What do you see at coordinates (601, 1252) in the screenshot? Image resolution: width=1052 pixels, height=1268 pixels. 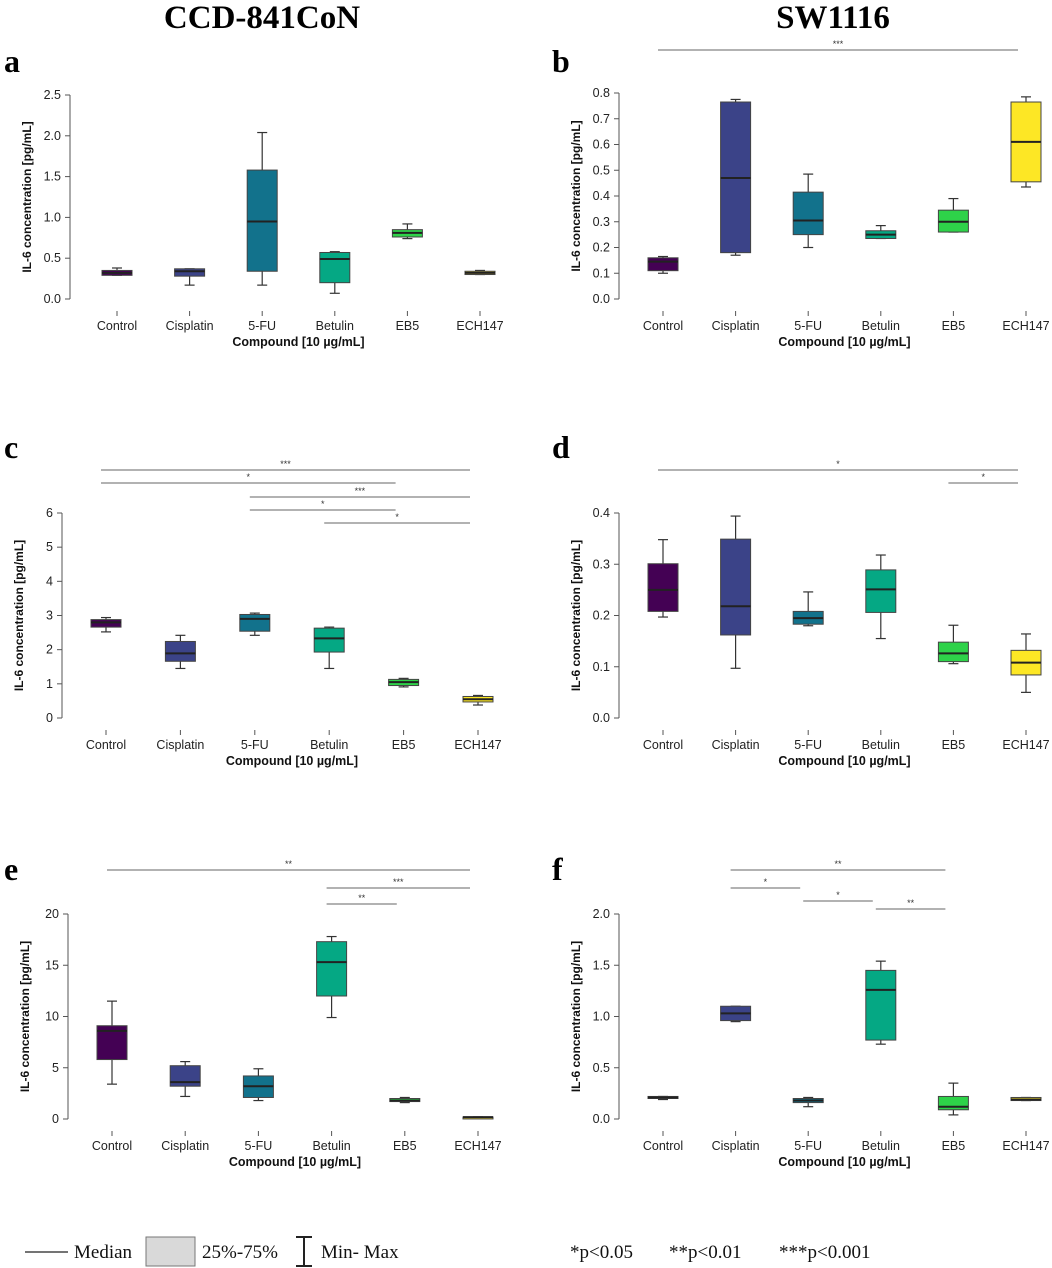 I see `legend-p1: *p<0.05` at bounding box center [601, 1252].